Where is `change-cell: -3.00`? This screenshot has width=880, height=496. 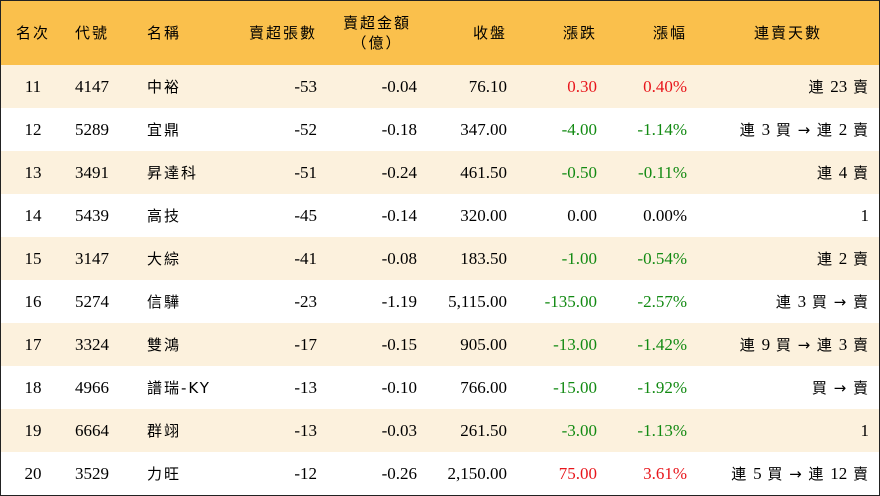
change-cell: -3.00 is located at coordinates (579, 430).